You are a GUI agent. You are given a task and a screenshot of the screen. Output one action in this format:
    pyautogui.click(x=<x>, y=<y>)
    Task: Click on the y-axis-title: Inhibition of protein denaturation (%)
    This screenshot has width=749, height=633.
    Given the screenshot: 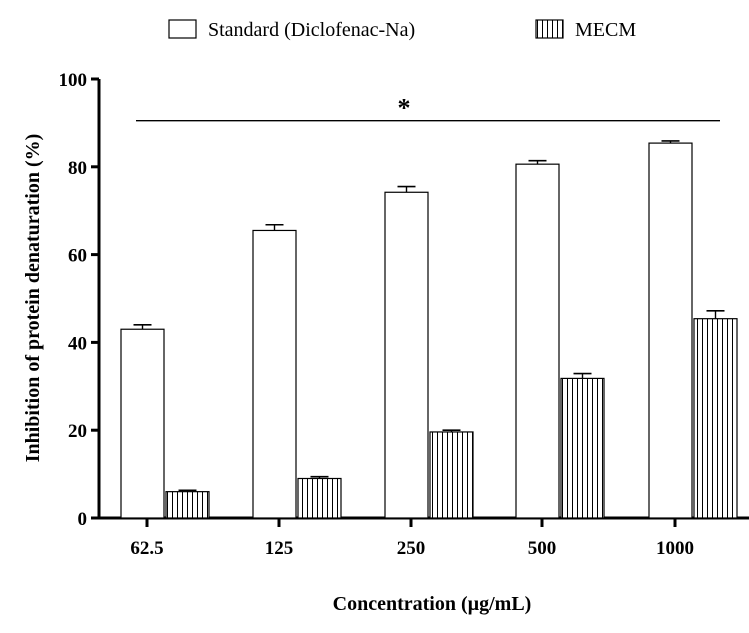 What is the action you would take?
    pyautogui.click(x=33, y=298)
    